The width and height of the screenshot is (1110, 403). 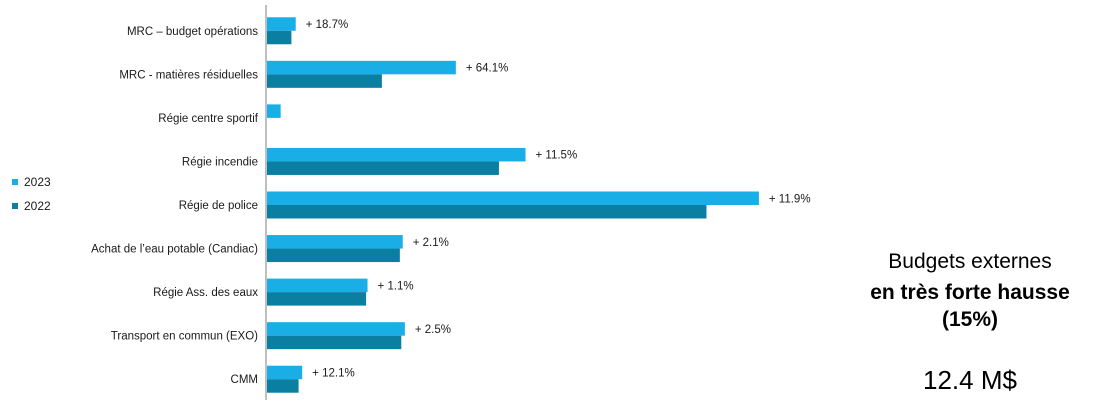 I want to click on data-label: + 18.7%, so click(x=327, y=25).